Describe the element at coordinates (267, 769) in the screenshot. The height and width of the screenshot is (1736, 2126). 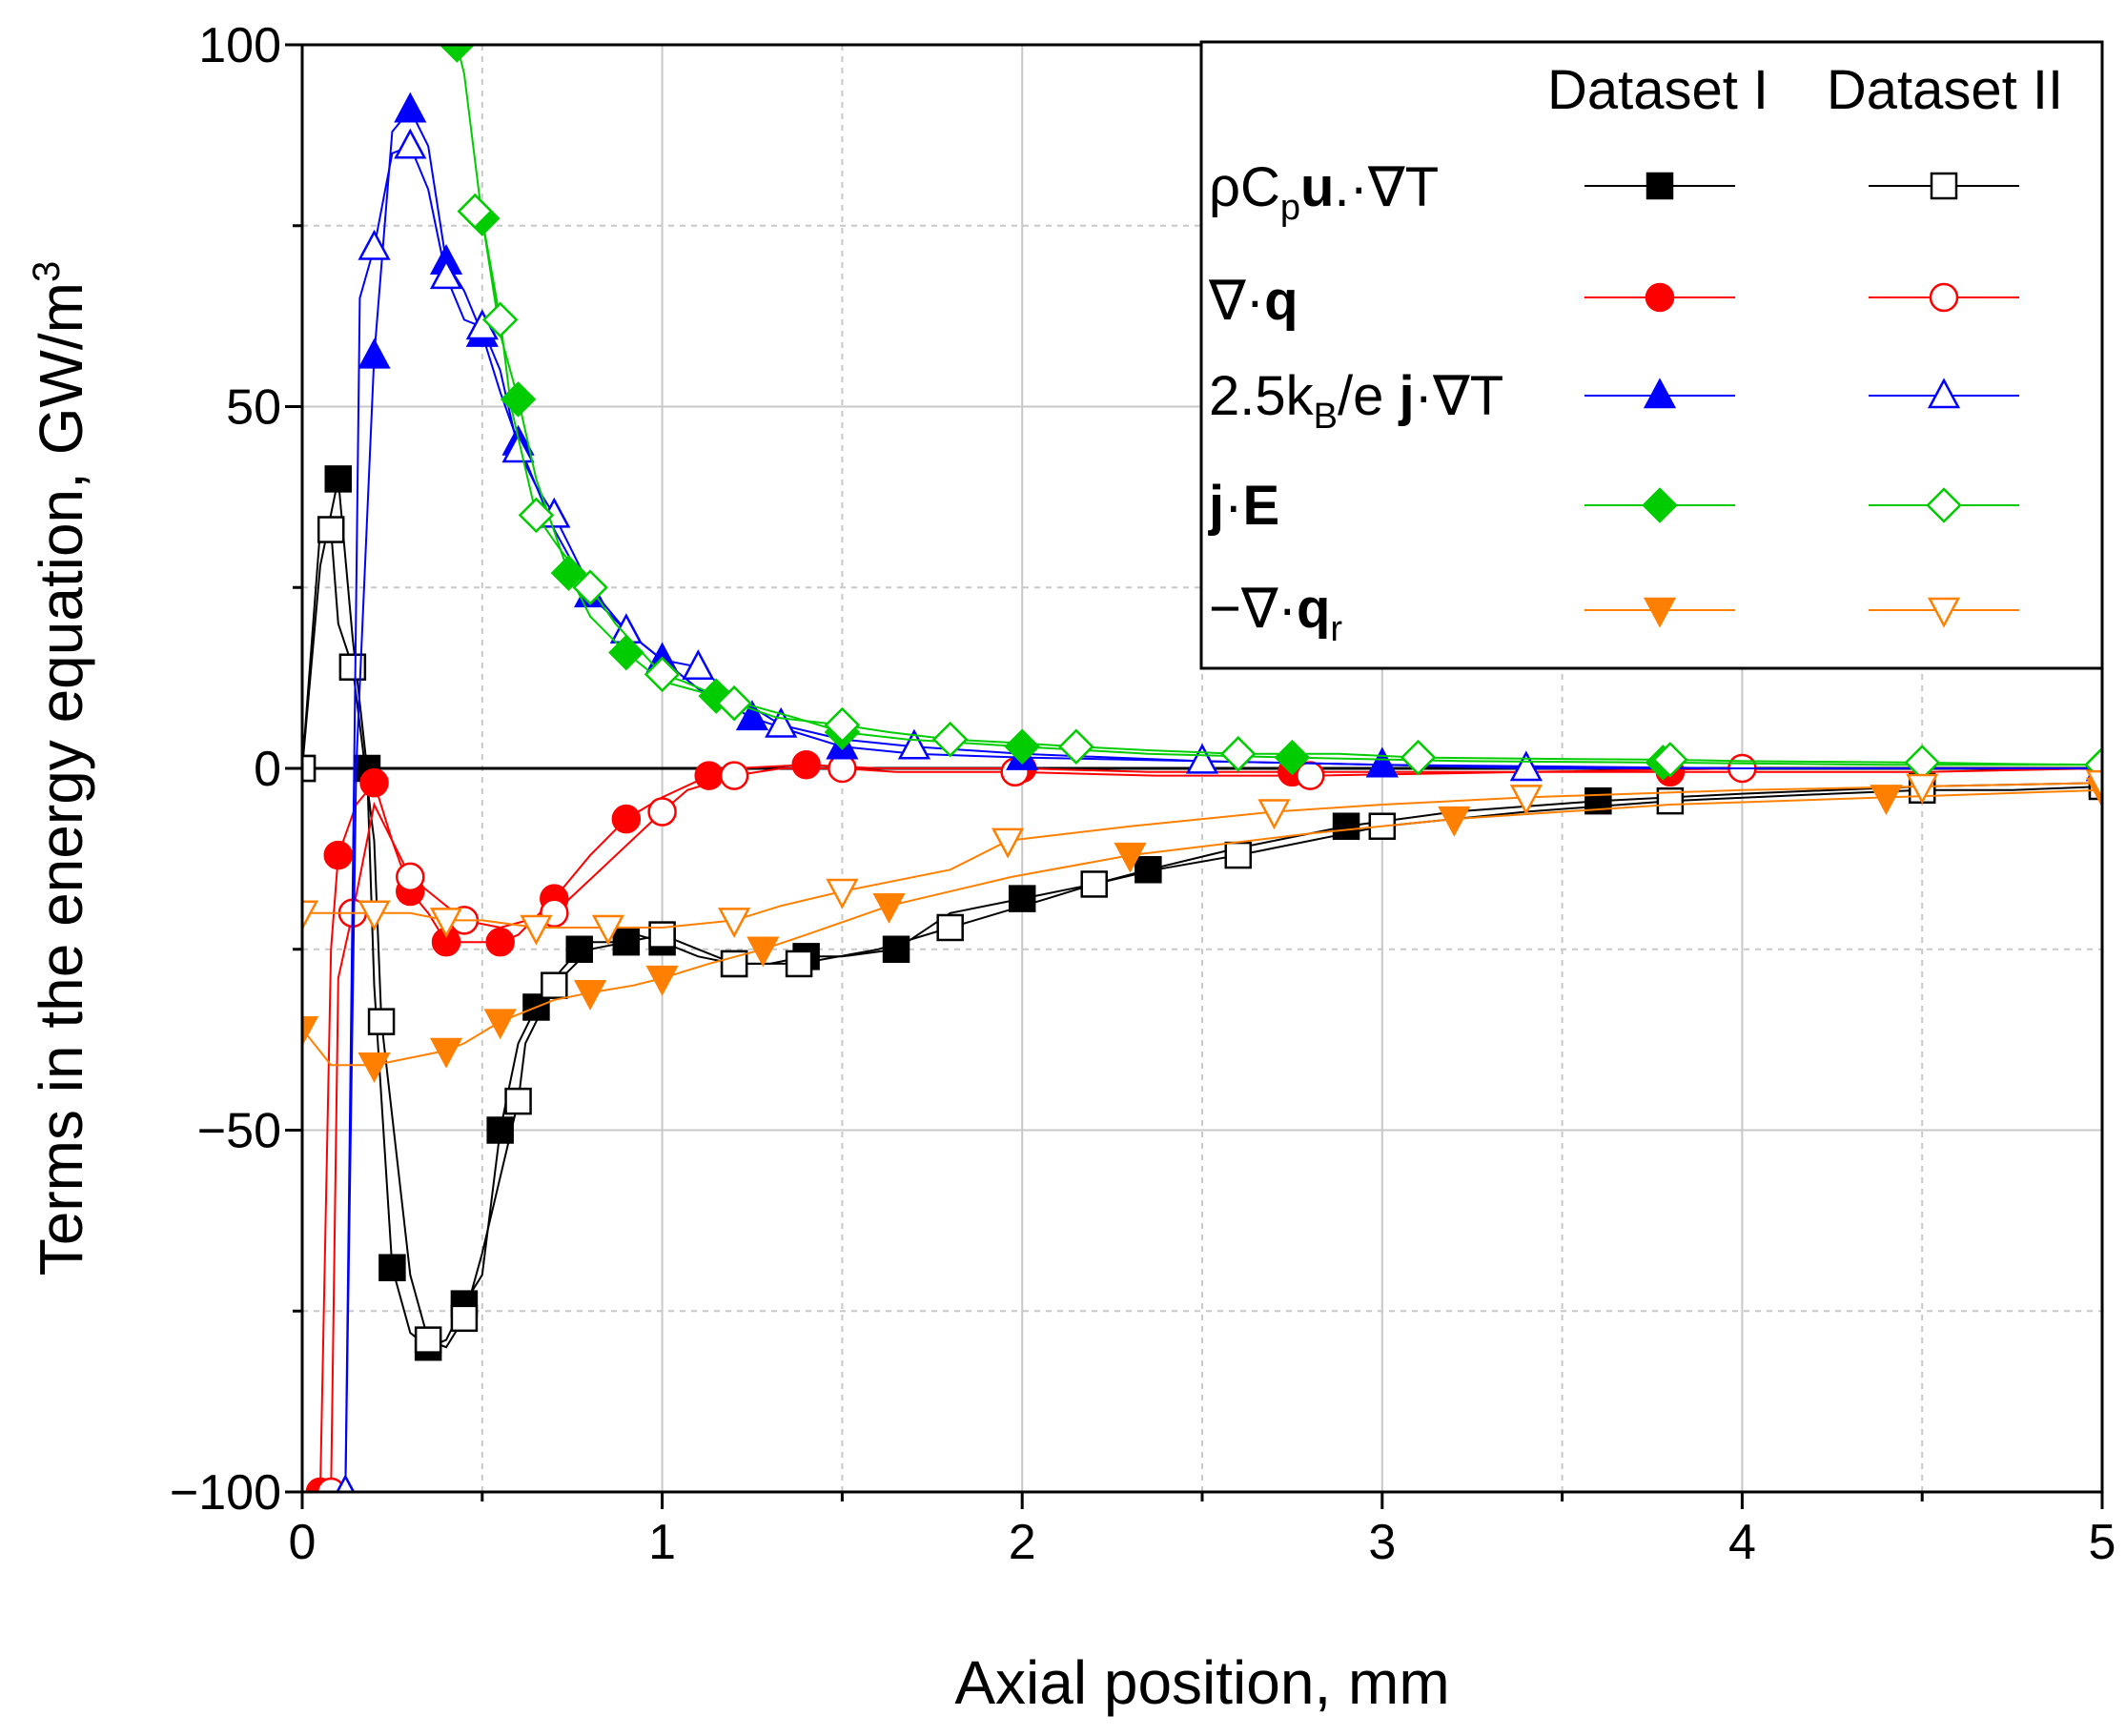
I see `y-tick-label: 0` at that location.